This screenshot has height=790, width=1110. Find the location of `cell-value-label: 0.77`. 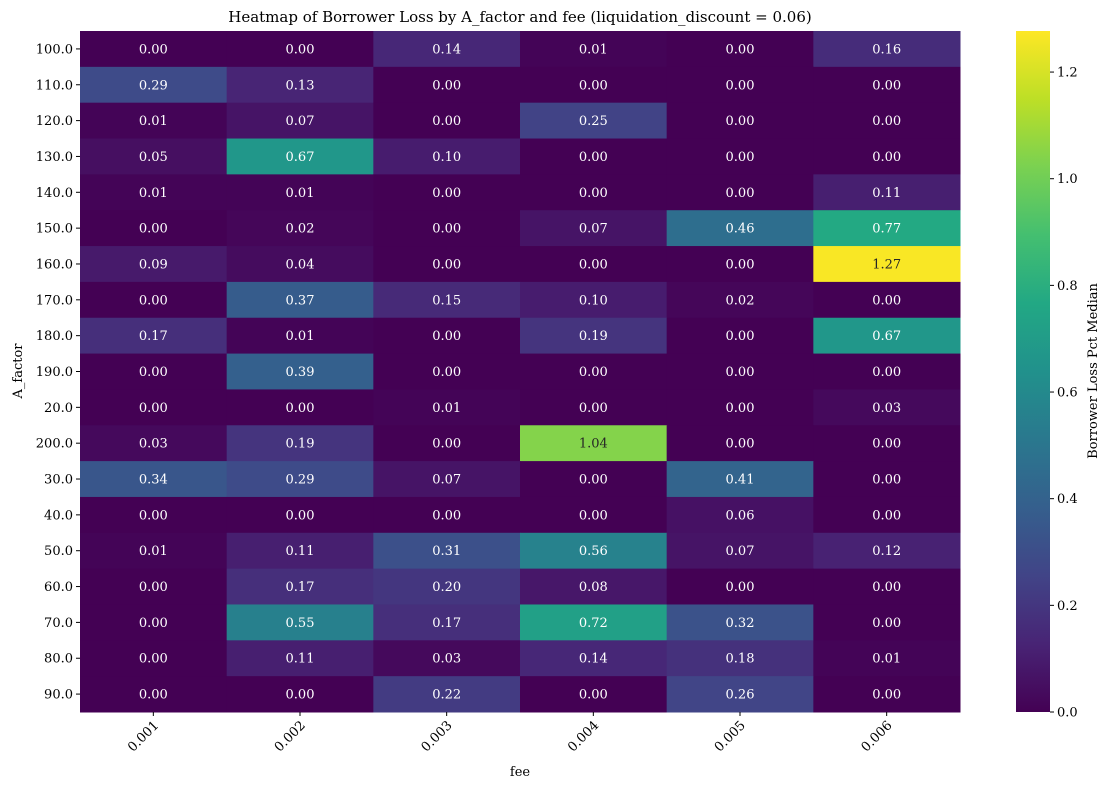

cell-value-label: 0.77 is located at coordinates (886, 229).